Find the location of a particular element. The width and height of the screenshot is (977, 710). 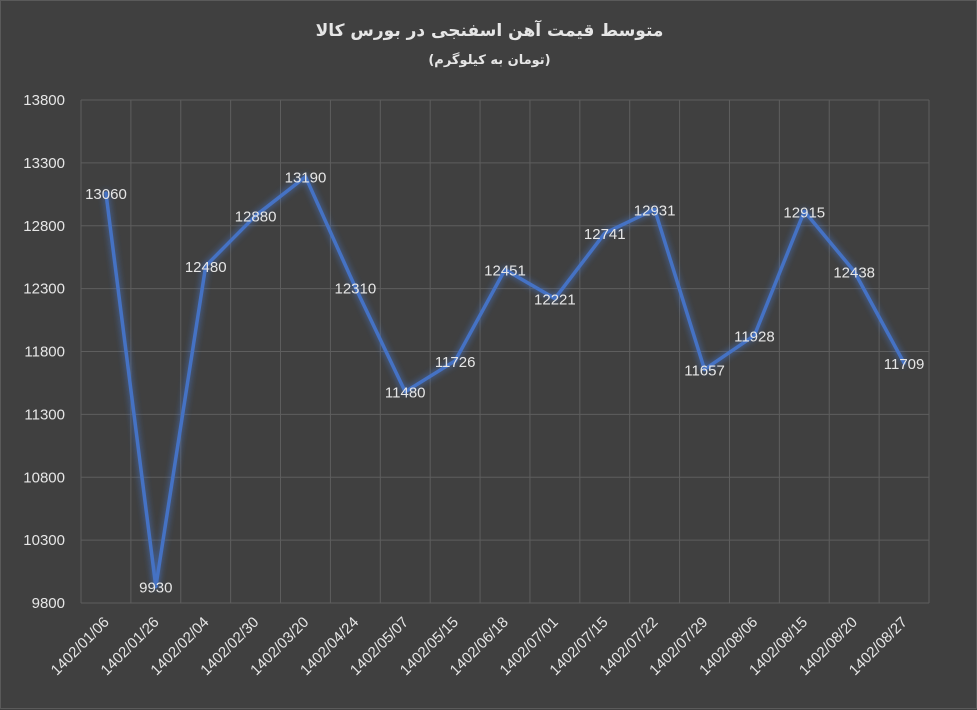

y-tick-label: 11300 is located at coordinates (44, 414).